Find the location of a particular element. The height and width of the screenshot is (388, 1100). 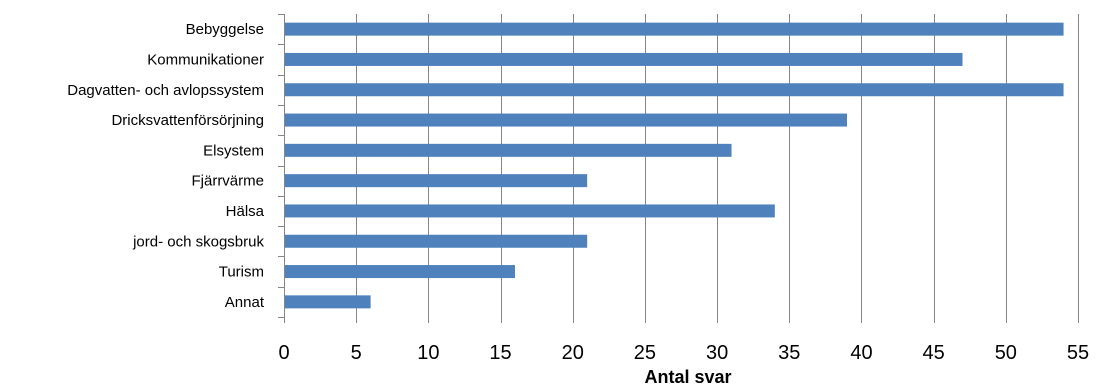

x-tick-label: 15 is located at coordinates (500, 353).